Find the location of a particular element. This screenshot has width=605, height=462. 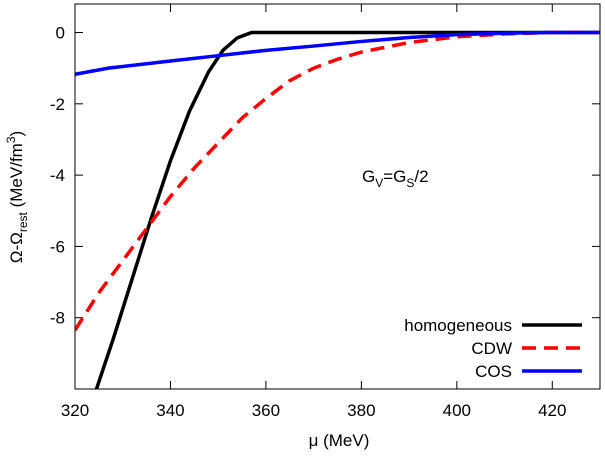

y-label-end: ) is located at coordinates (16, 134).